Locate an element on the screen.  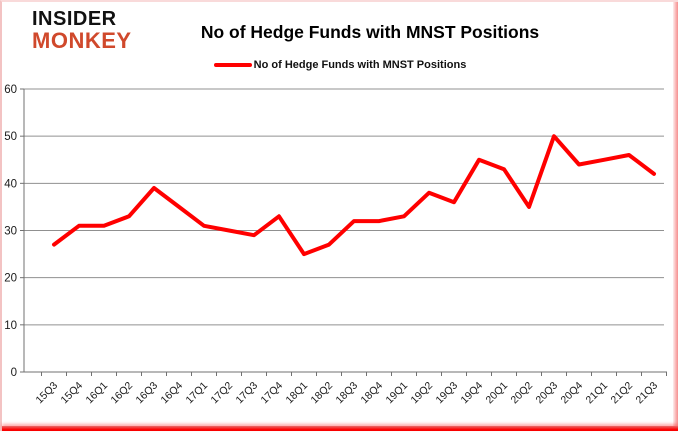
x-tick-label: 19Q1 is located at coordinates (396, 393).